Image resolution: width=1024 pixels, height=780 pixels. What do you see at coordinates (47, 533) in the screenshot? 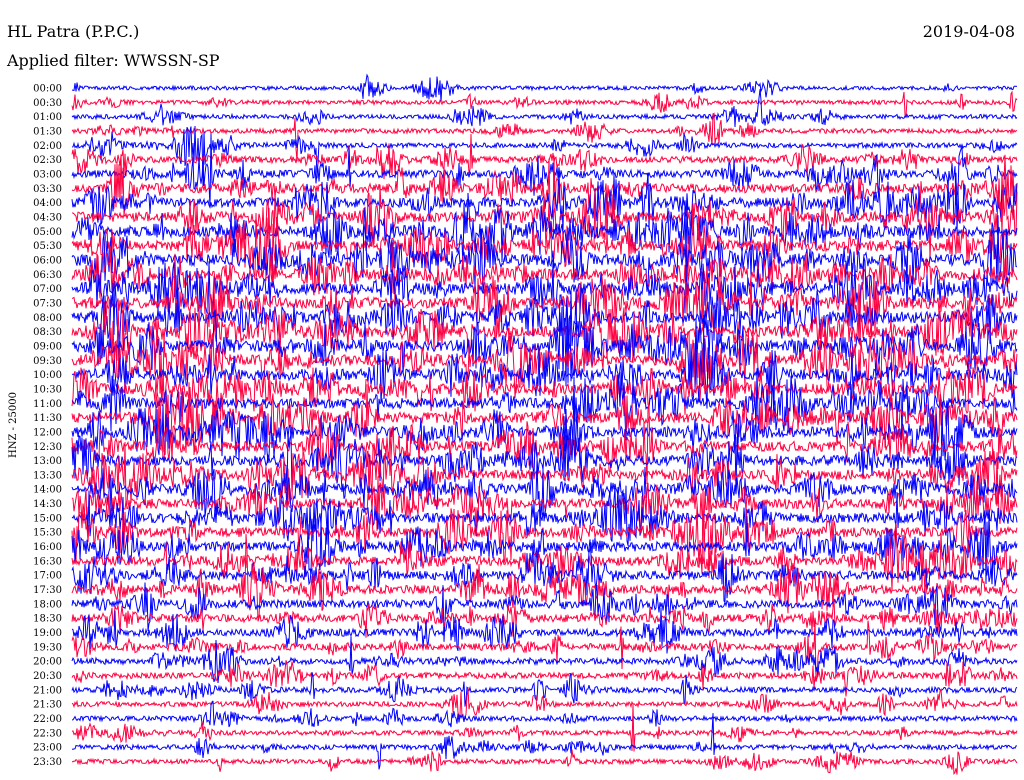
I see `time-tick-label: 15:30` at bounding box center [47, 533].